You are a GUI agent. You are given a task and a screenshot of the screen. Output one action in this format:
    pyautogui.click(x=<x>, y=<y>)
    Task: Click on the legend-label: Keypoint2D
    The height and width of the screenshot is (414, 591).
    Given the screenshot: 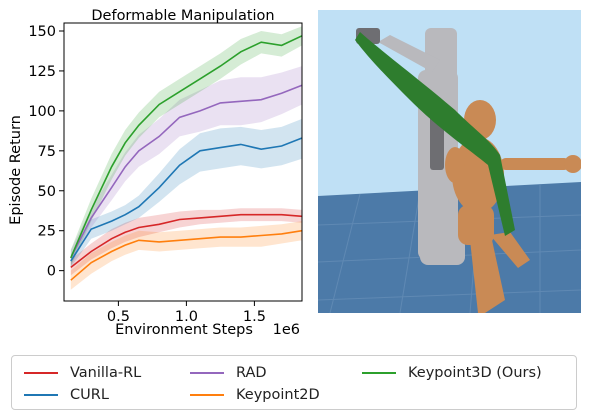 What is the action you would take?
    pyautogui.click(x=278, y=395)
    